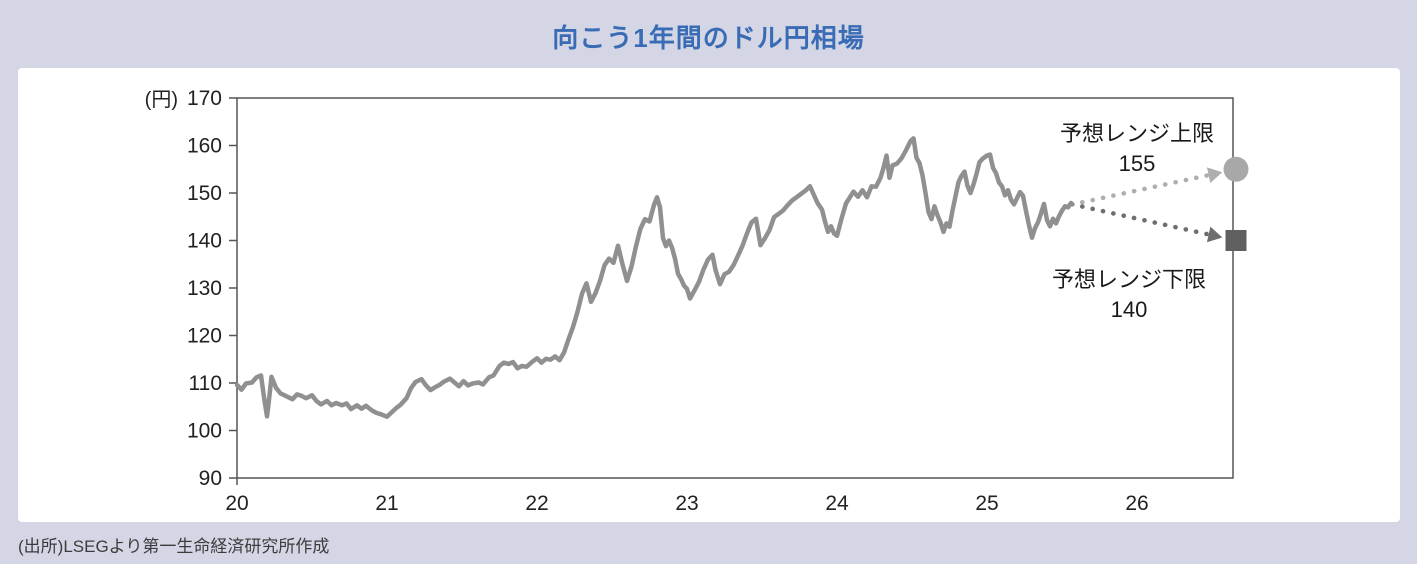 The width and height of the screenshot is (1417, 564). I want to click on y-tick-label: 100, so click(204, 431).